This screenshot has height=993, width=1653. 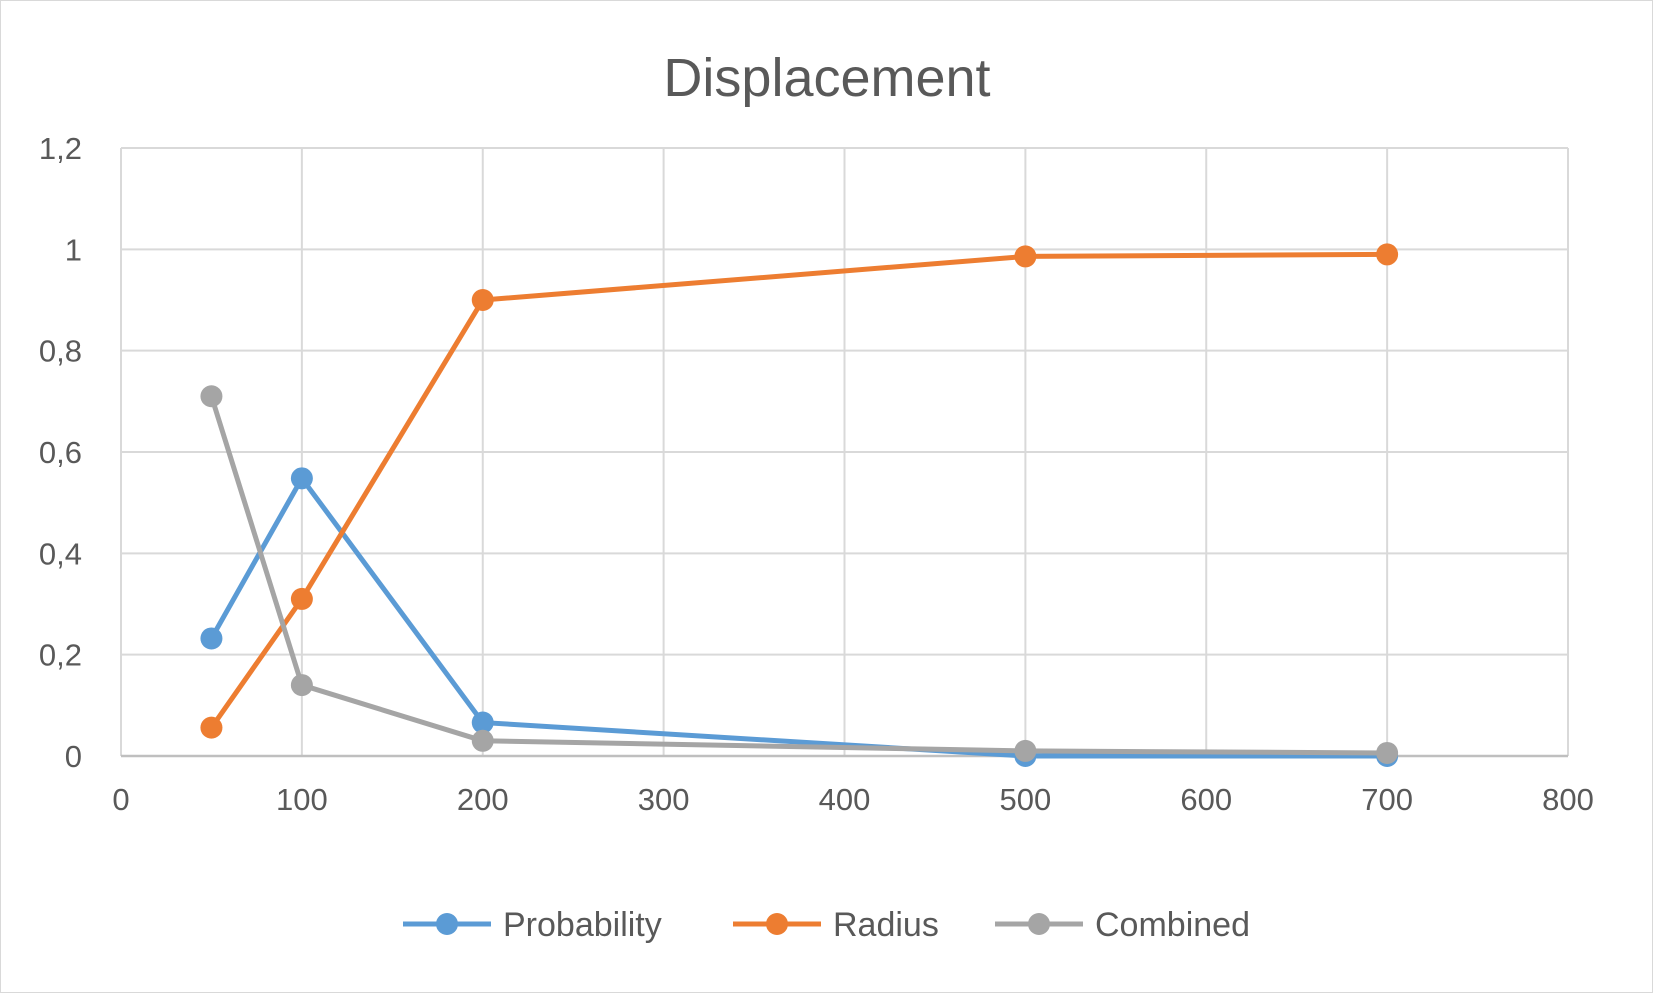 I want to click on x-tick-label: 300, so click(x=664, y=799).